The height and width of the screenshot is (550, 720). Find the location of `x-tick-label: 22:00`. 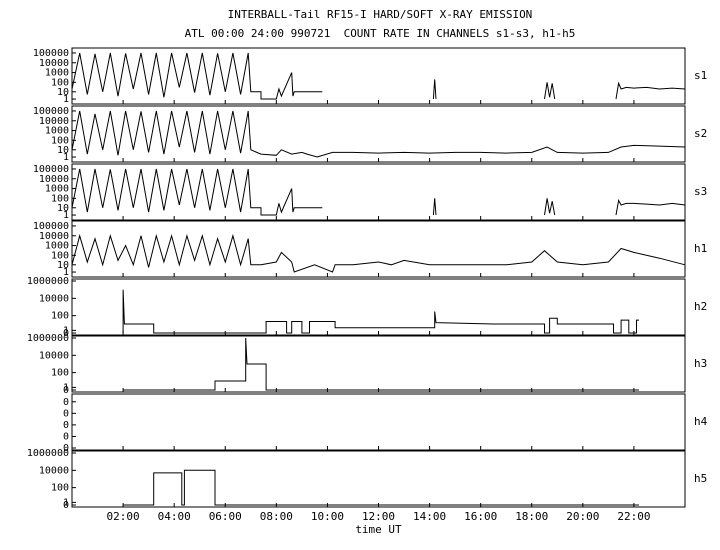

x-tick-label: 22:00 is located at coordinates (633, 516).